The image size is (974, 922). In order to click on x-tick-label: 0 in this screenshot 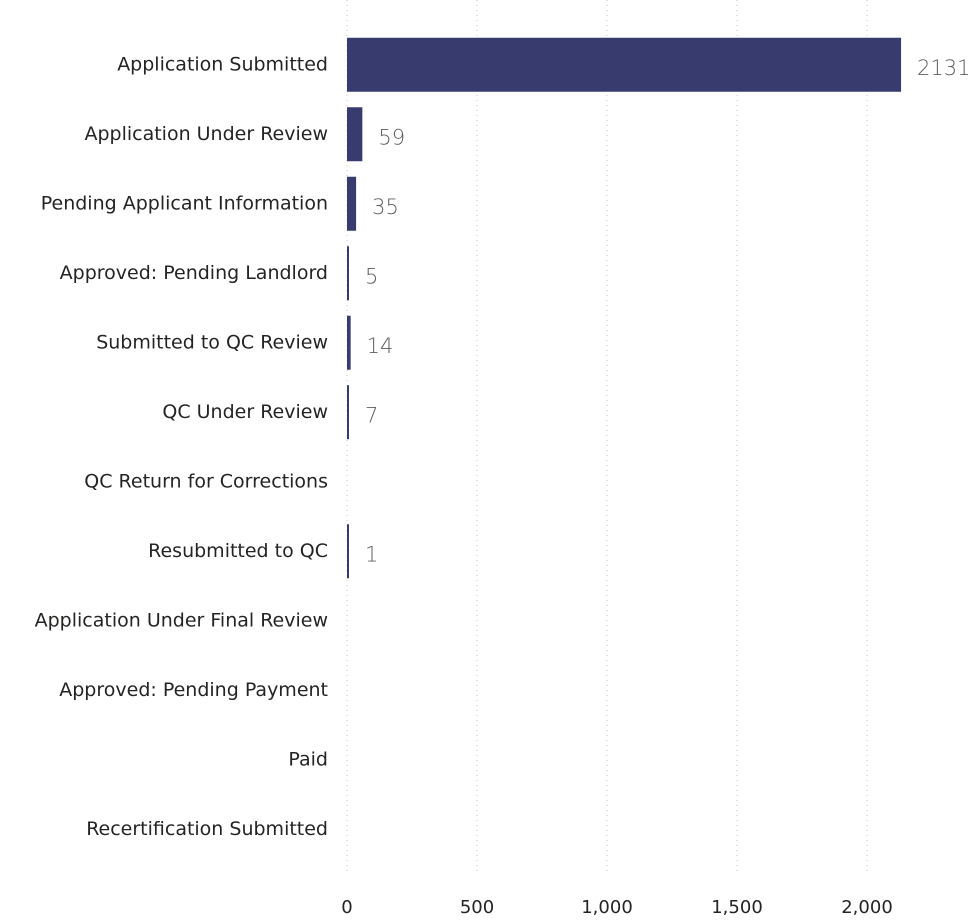, I will do `click(346, 907)`.